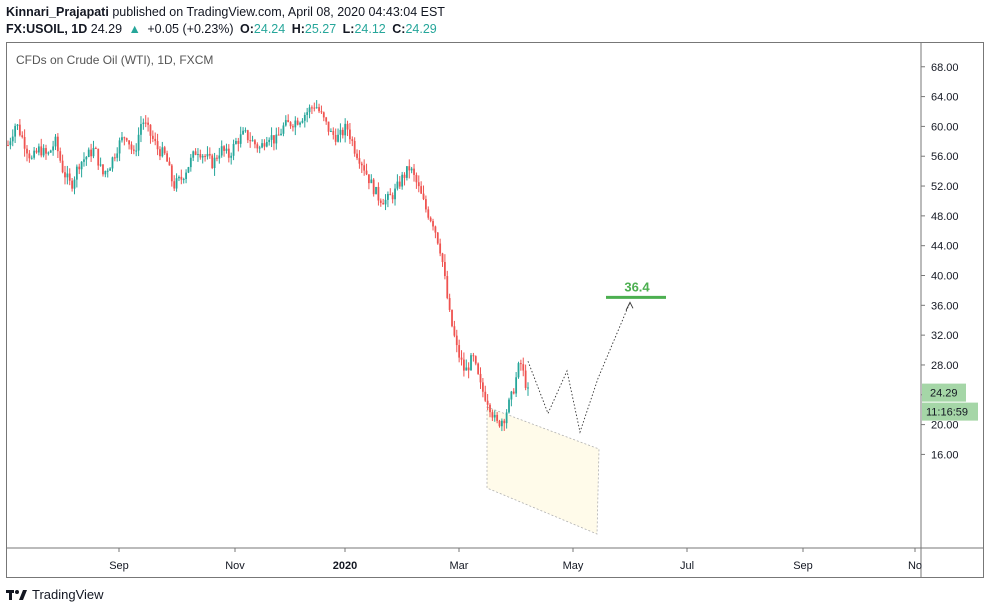 This screenshot has height=615, width=991. What do you see at coordinates (947, 413) in the screenshot?
I see `countdown-label: 11:16:59` at bounding box center [947, 413].